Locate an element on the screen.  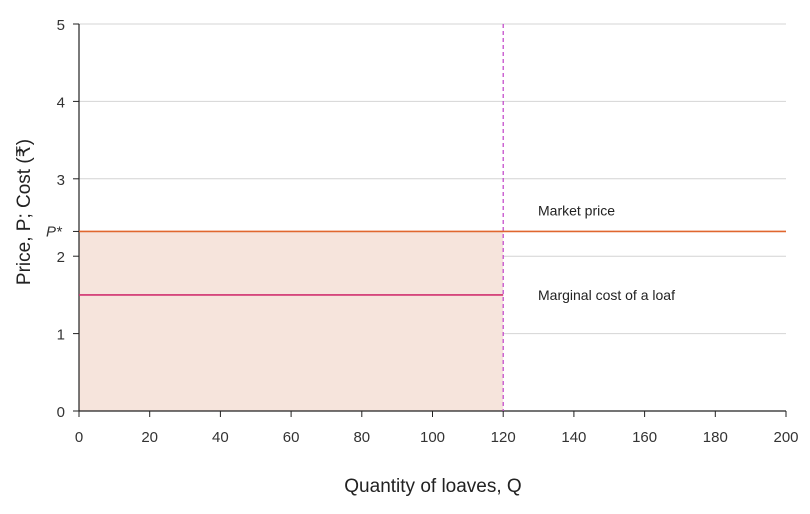
x-axis-title: Quantity of loaves, Q is located at coordinates (432, 486).